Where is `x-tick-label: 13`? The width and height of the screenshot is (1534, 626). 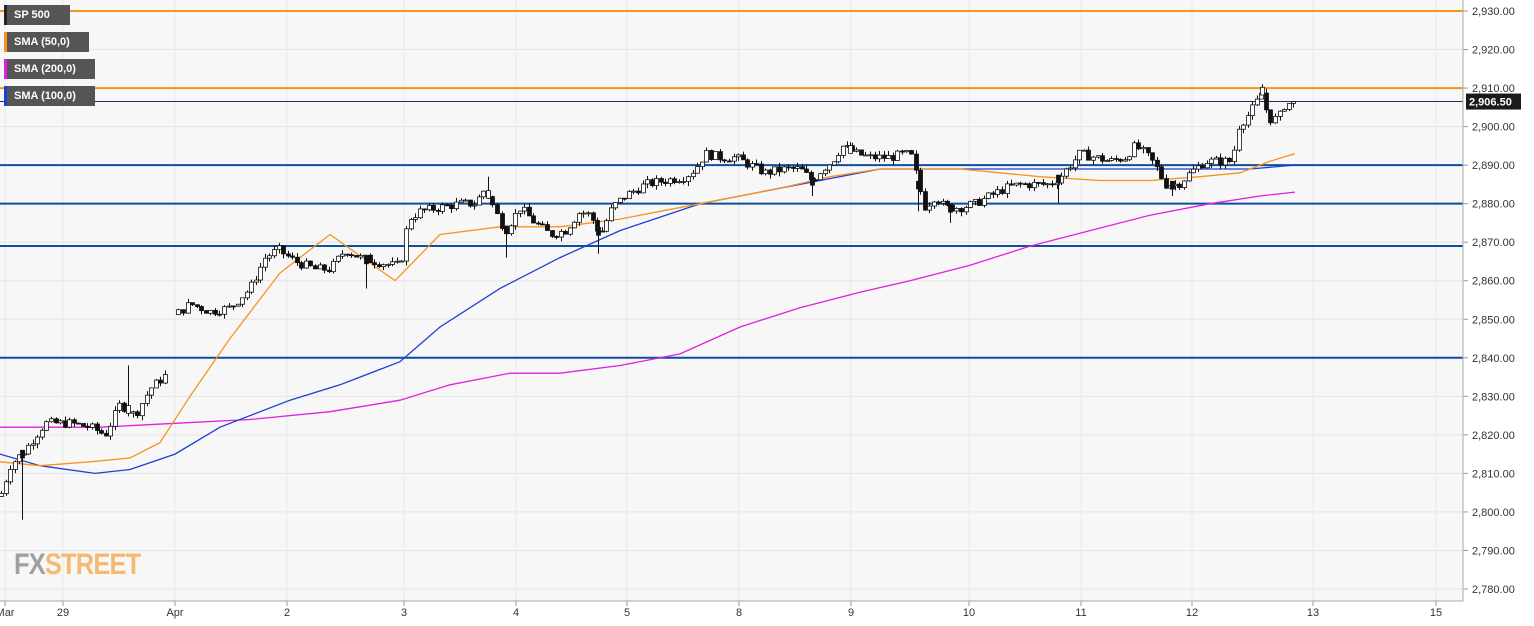 x-tick-label: 13 is located at coordinates (1313, 613).